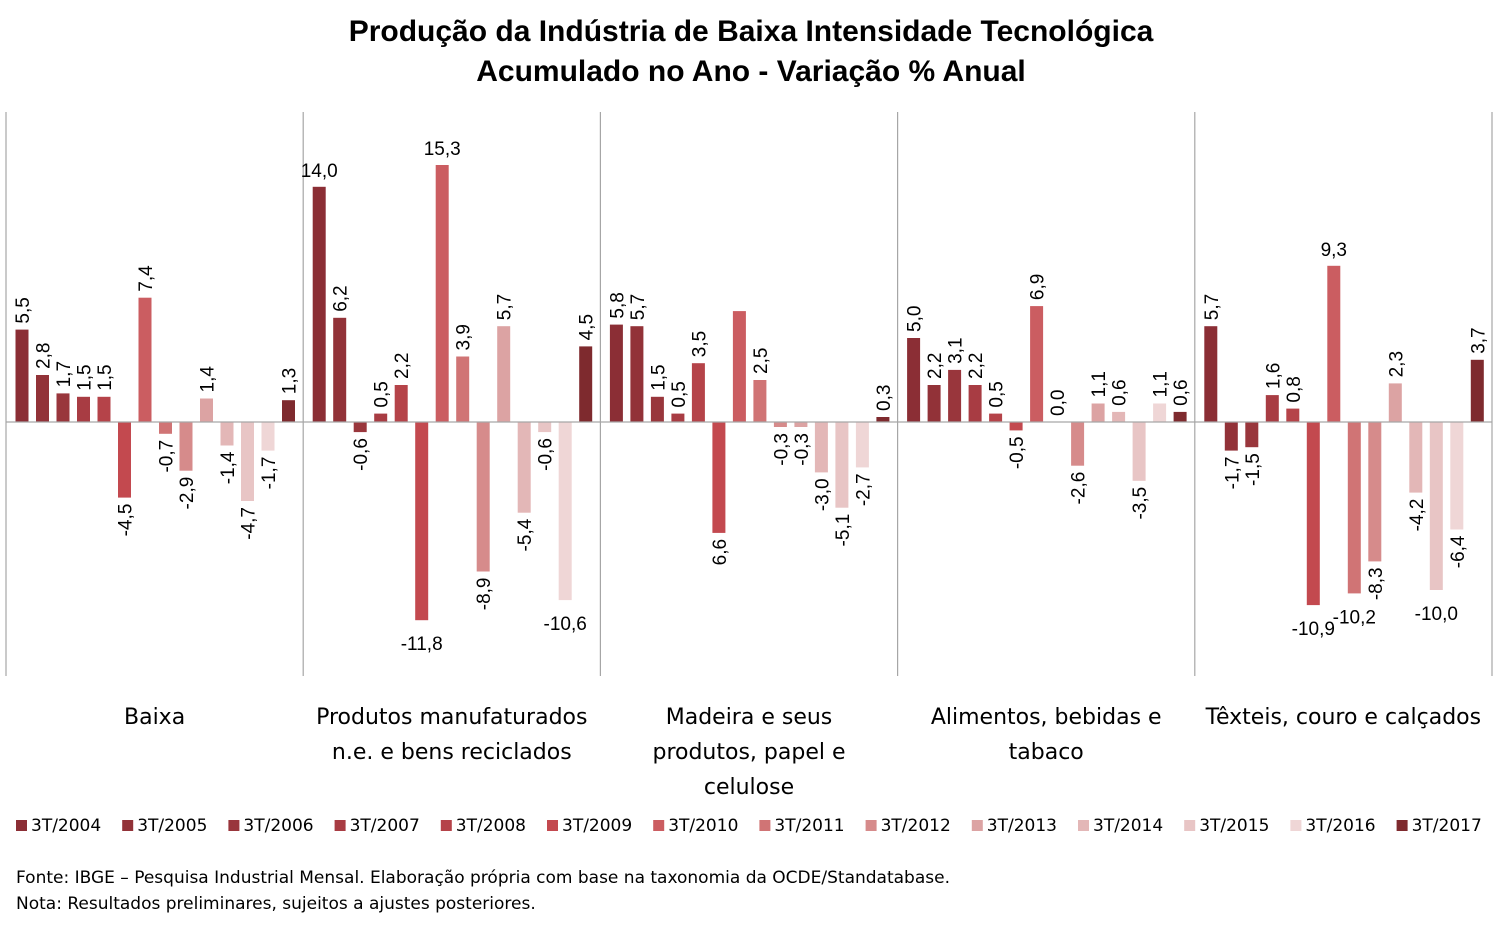  I want to click on data-label: 2,2, so click(976, 366).